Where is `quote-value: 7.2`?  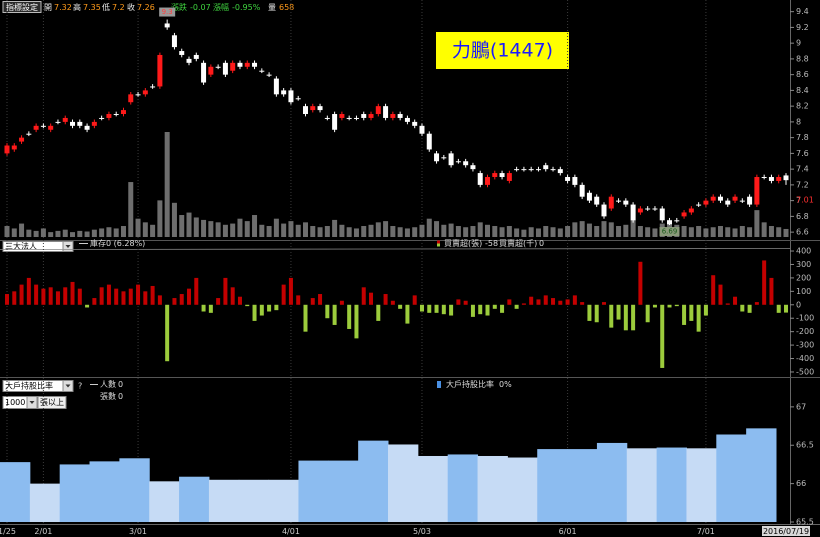 quote-value: 7.2 is located at coordinates (118, 7).